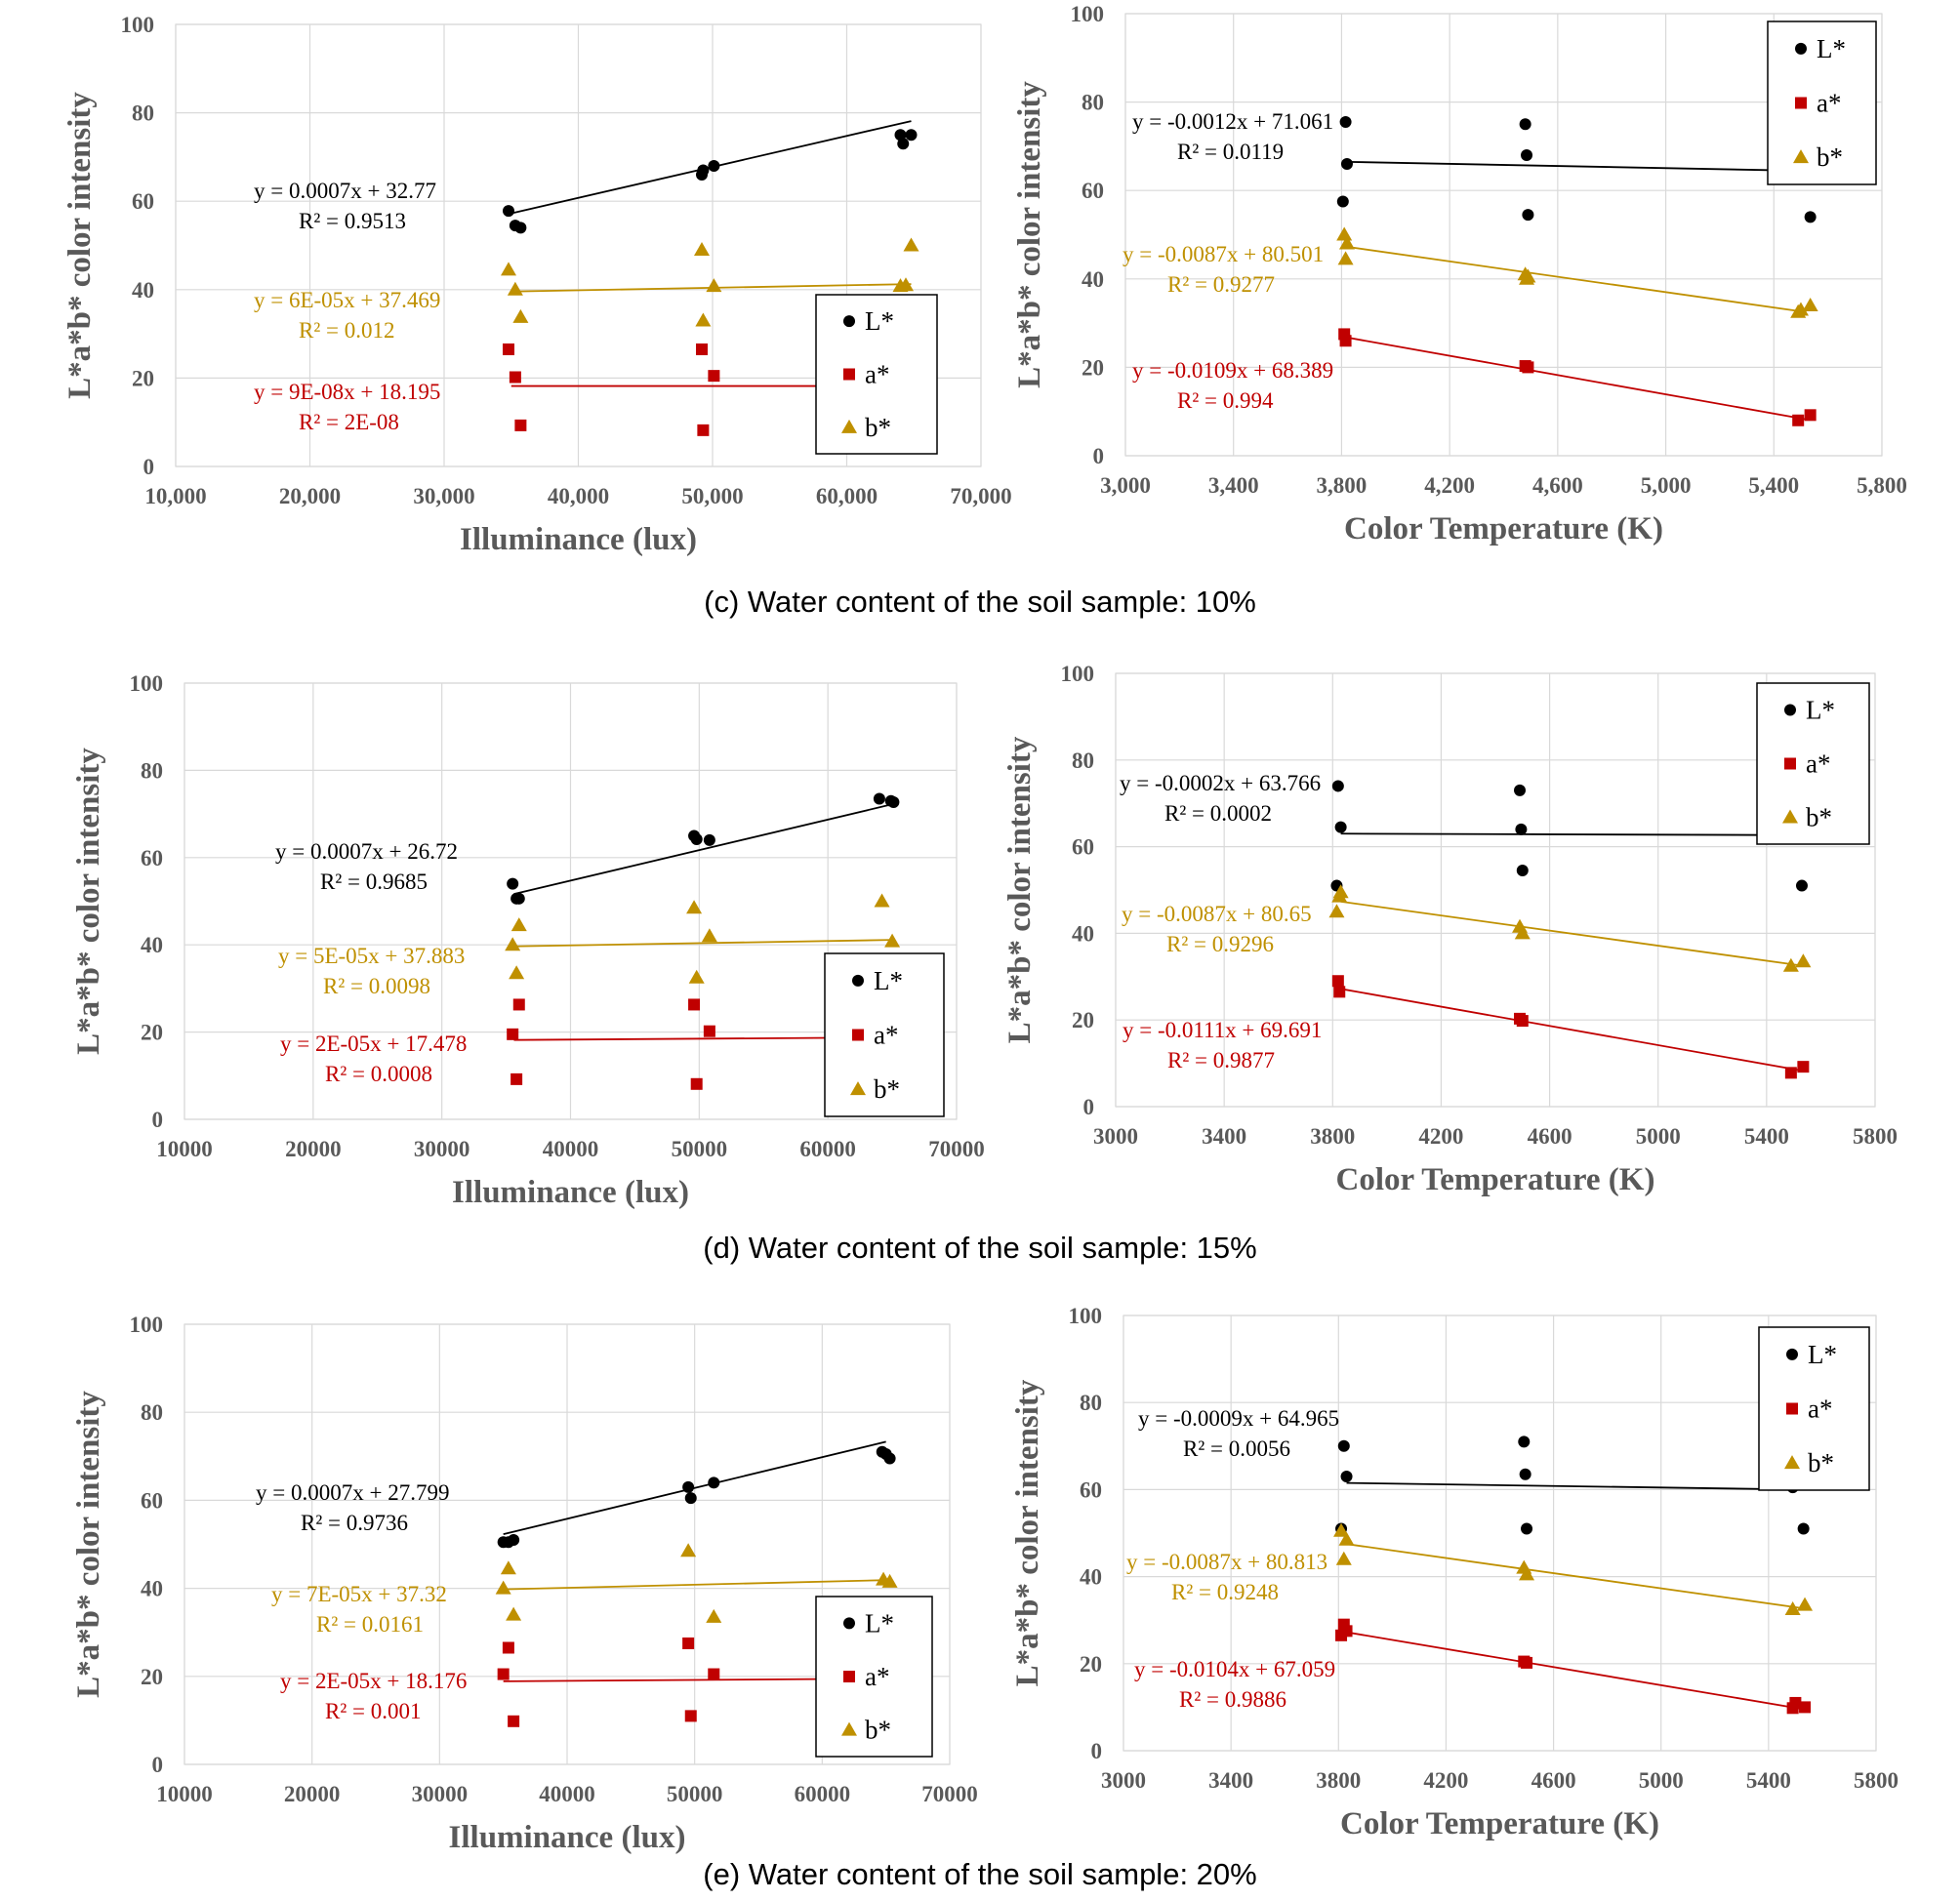 This screenshot has height=1901, width=1960. I want to click on x-tick-label: 3,800, so click(1342, 485).